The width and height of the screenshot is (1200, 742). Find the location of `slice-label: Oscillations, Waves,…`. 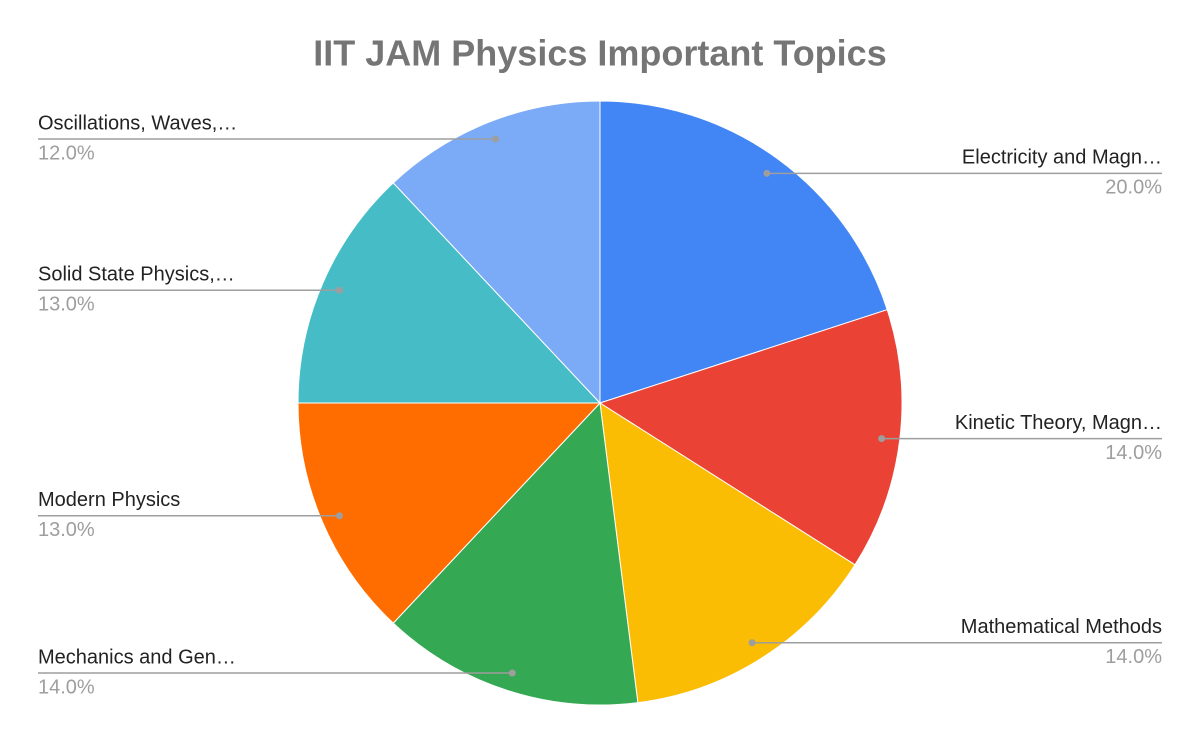

slice-label: Oscillations, Waves,… is located at coordinates (137, 123).